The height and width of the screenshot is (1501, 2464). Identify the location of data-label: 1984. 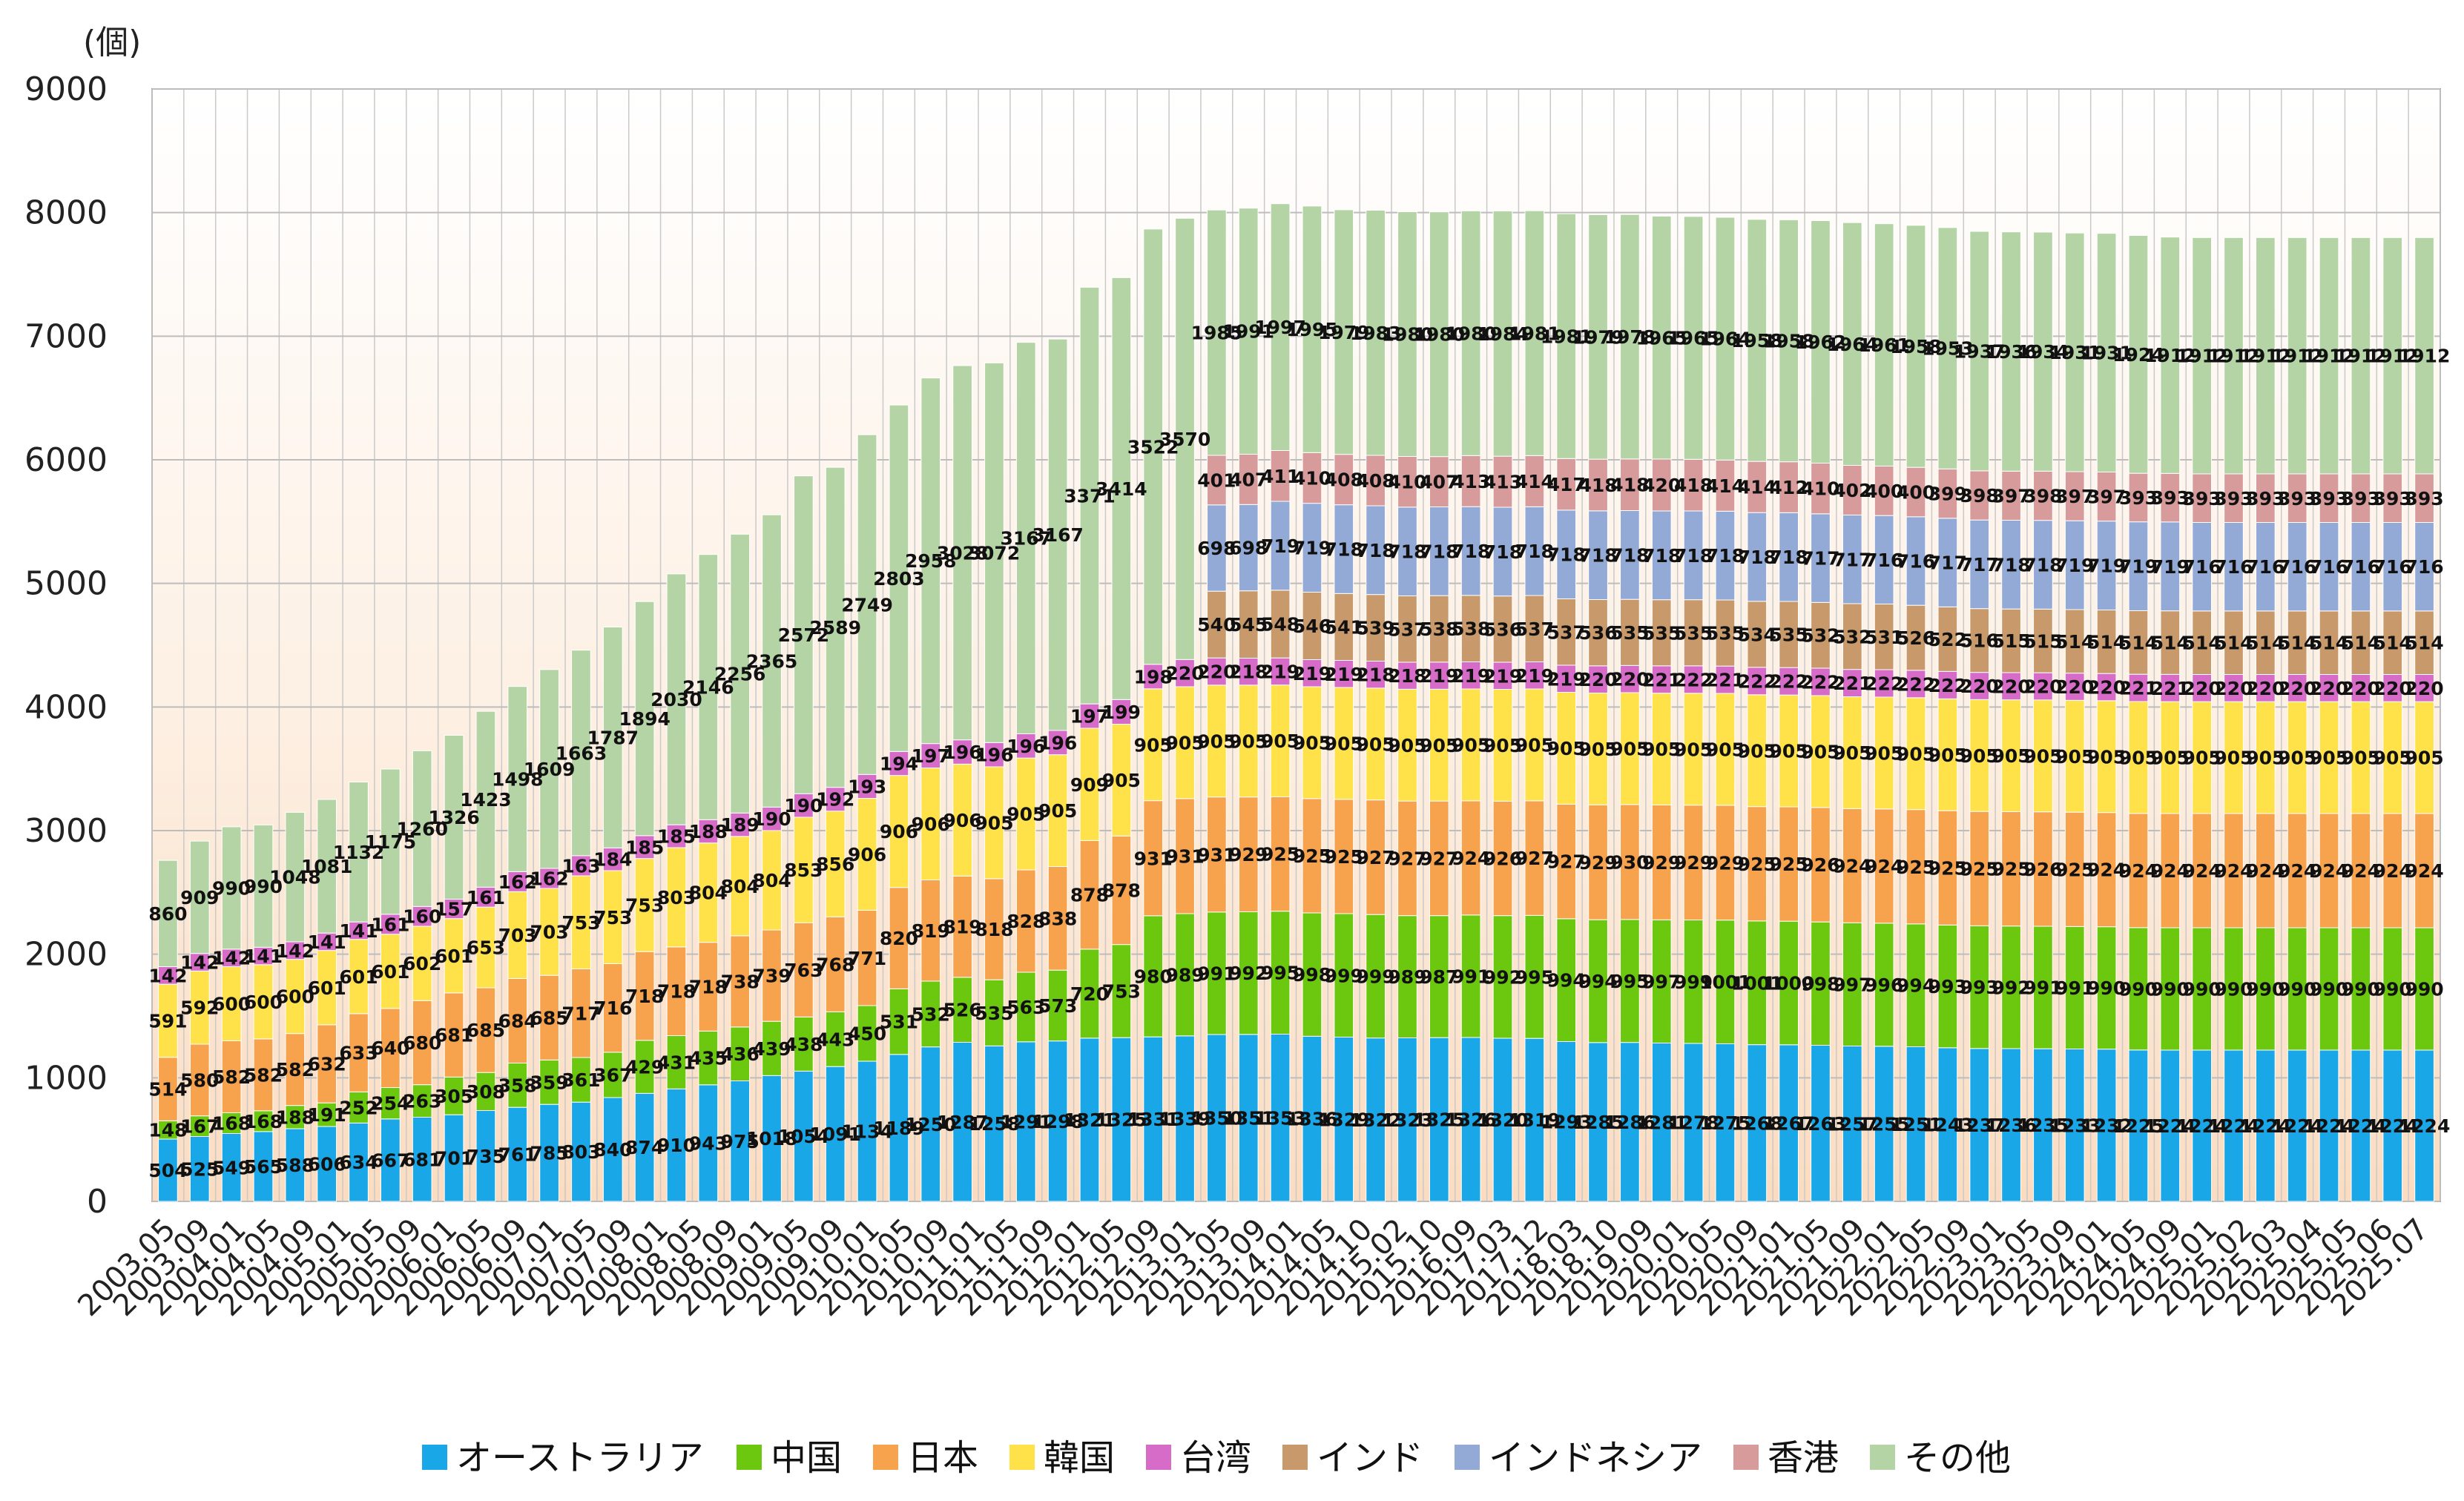
(1503, 334).